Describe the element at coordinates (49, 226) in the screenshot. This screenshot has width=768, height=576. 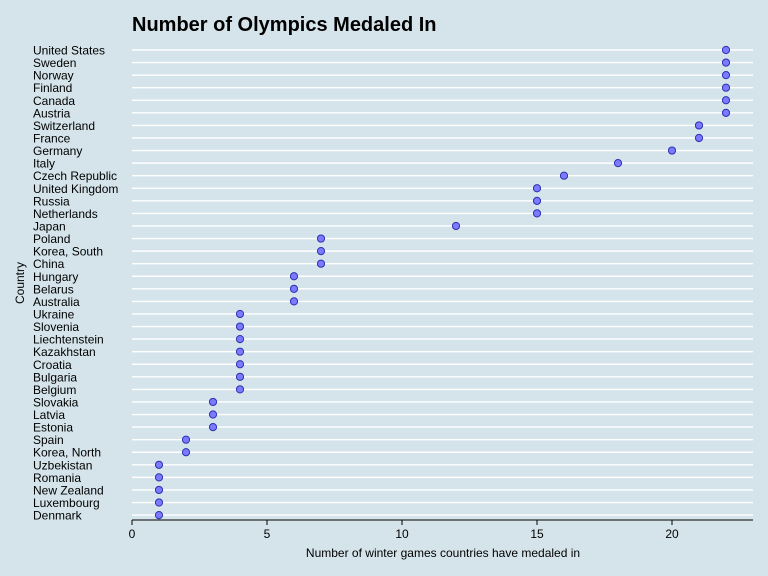
I see `category-label: Japan` at that location.